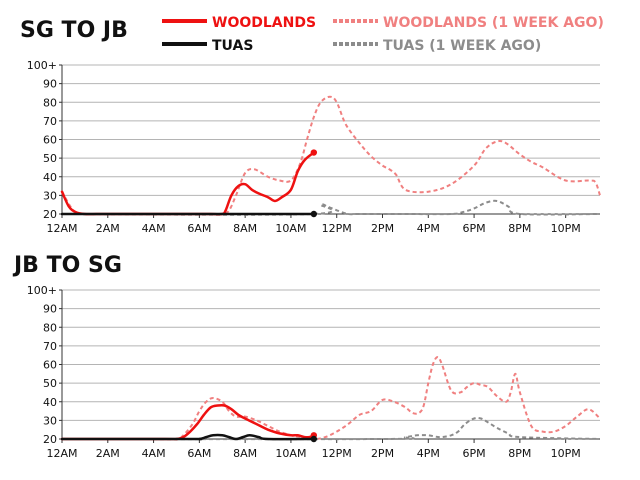 The width and height of the screenshot is (640, 480). What do you see at coordinates (74, 30) in the screenshot?
I see `chart-title-sg-to-jb: SG TO JB` at bounding box center [74, 30].